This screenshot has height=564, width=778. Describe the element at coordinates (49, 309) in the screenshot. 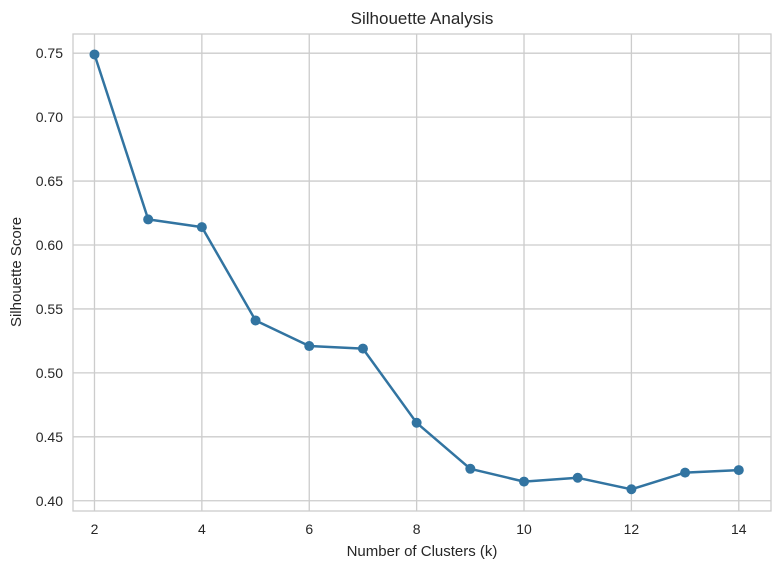

I see `y-tick-label: 0.55` at that location.